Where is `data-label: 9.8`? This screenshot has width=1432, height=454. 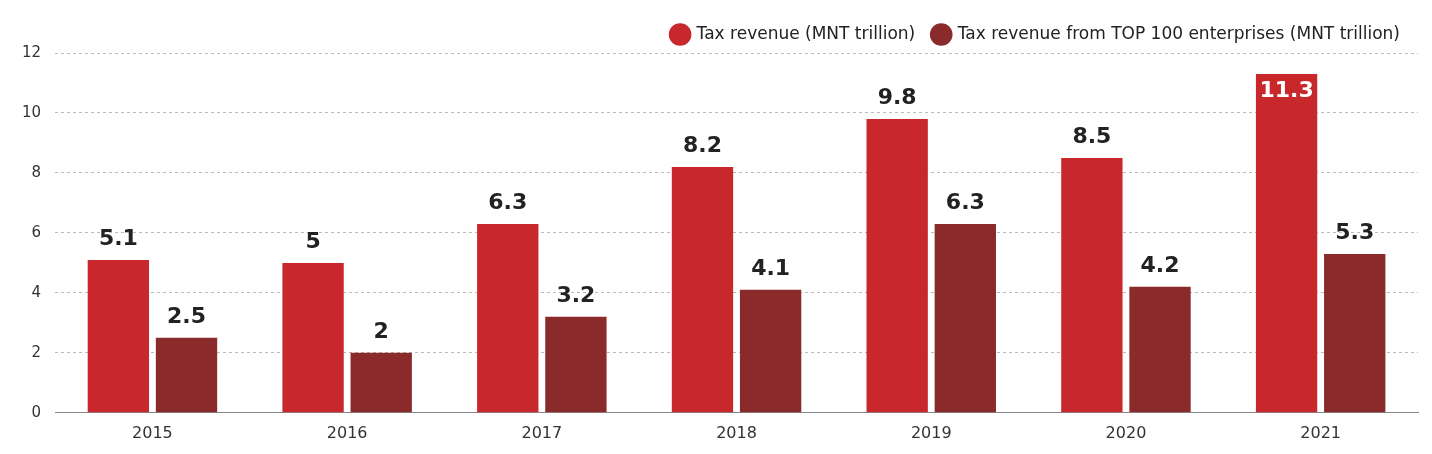
data-label: 9.8 is located at coordinates (897, 96).